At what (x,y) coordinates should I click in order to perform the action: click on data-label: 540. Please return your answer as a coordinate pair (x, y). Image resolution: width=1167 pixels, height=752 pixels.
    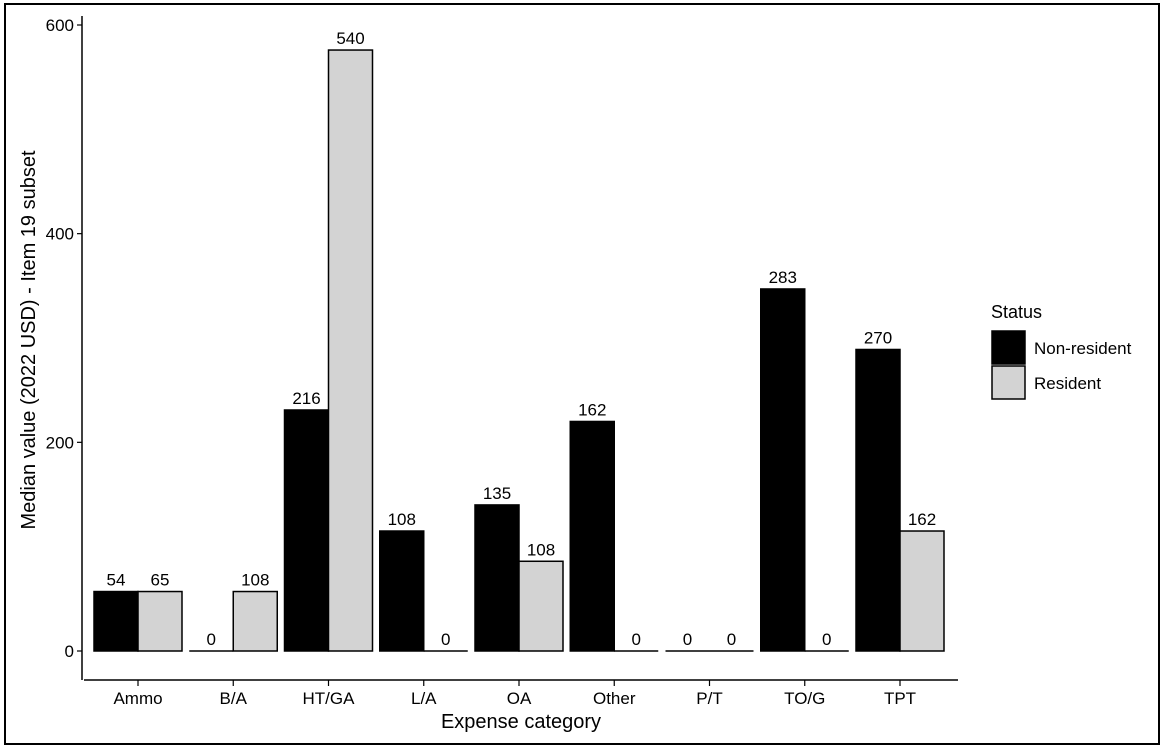
    Looking at the image, I should click on (350, 38).